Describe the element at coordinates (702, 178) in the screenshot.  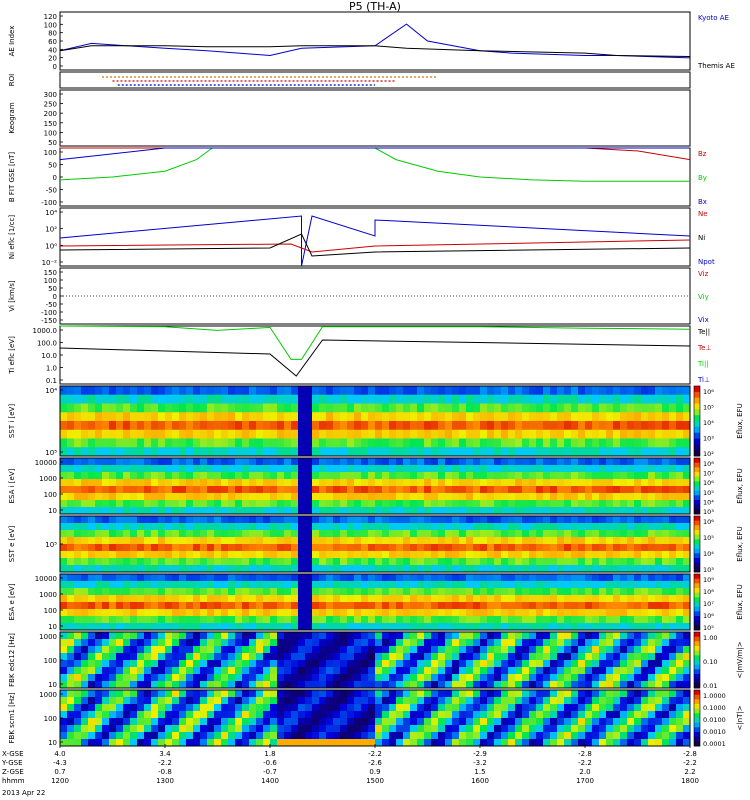
I see `legend-entry: By` at that location.